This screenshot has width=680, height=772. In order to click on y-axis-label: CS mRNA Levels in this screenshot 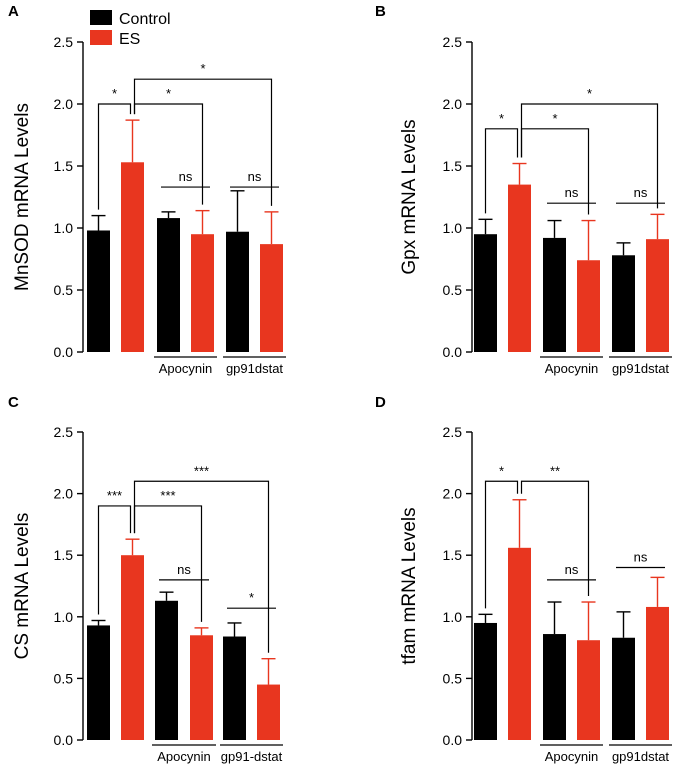, I will do `click(22, 586)`.